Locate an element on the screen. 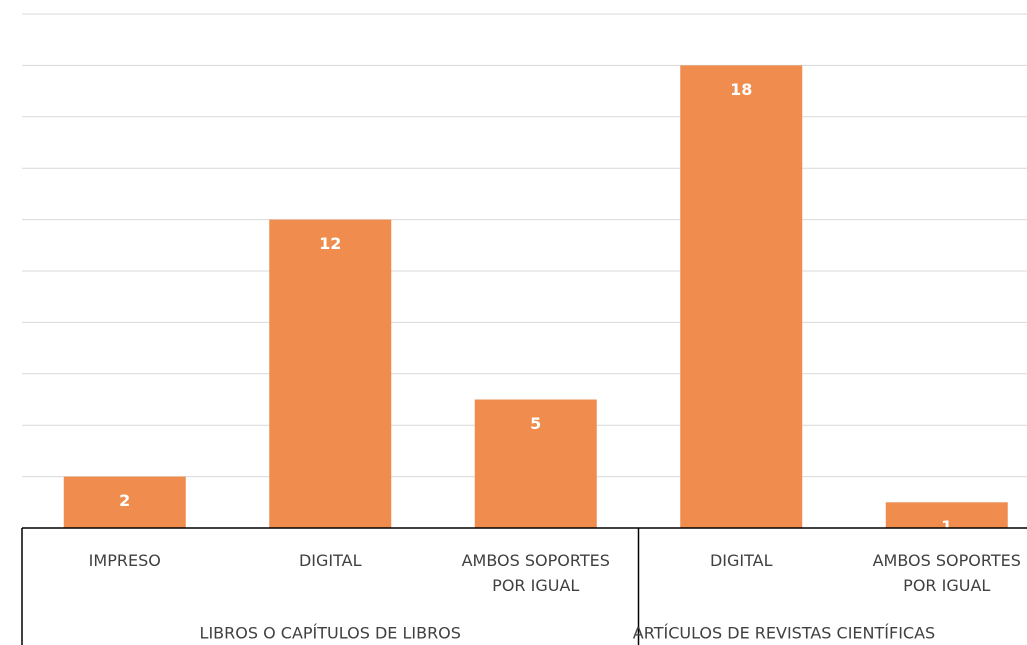 Image resolution: width=1027 pixels, height=645 pixels. data-label: 12 is located at coordinates (330, 243).